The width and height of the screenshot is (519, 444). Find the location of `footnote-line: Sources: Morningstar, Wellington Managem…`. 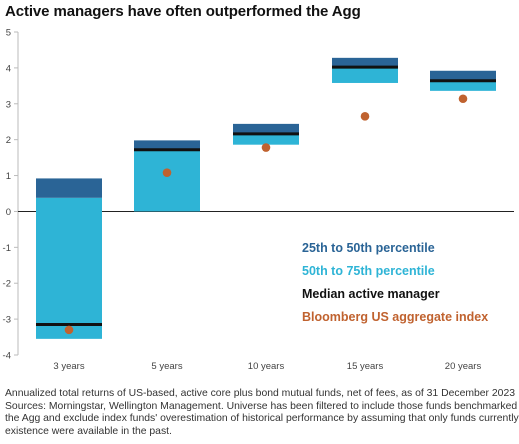

footnote-line: Sources: Morningstar, Wellington Managem… is located at coordinates (262, 406).